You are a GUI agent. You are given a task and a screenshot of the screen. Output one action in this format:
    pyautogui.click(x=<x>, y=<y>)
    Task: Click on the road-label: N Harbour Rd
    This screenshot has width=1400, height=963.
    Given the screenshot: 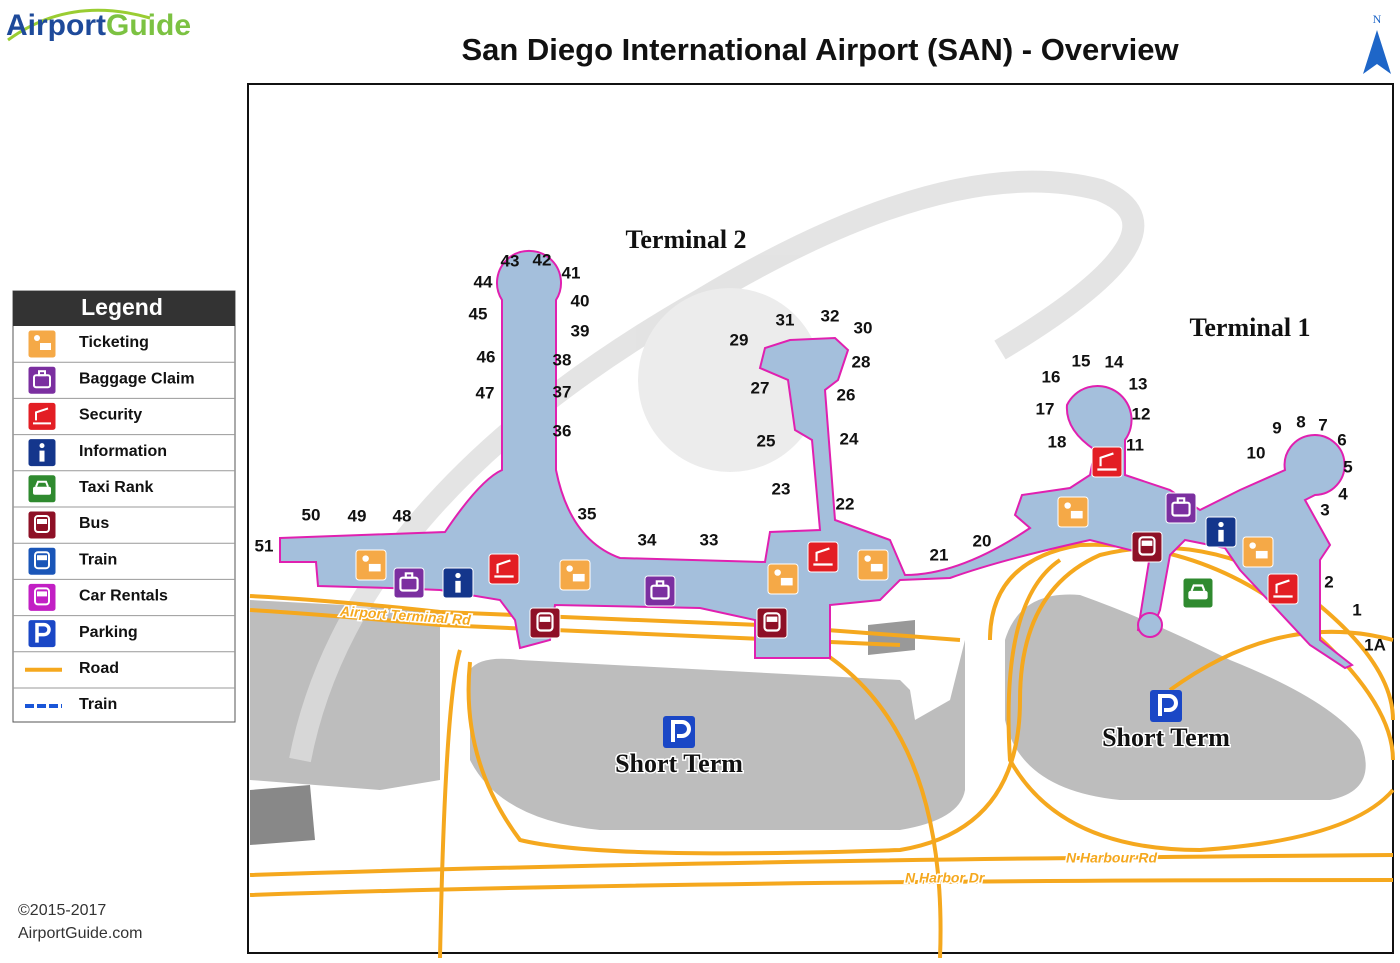 What is the action you would take?
    pyautogui.click(x=1111, y=858)
    